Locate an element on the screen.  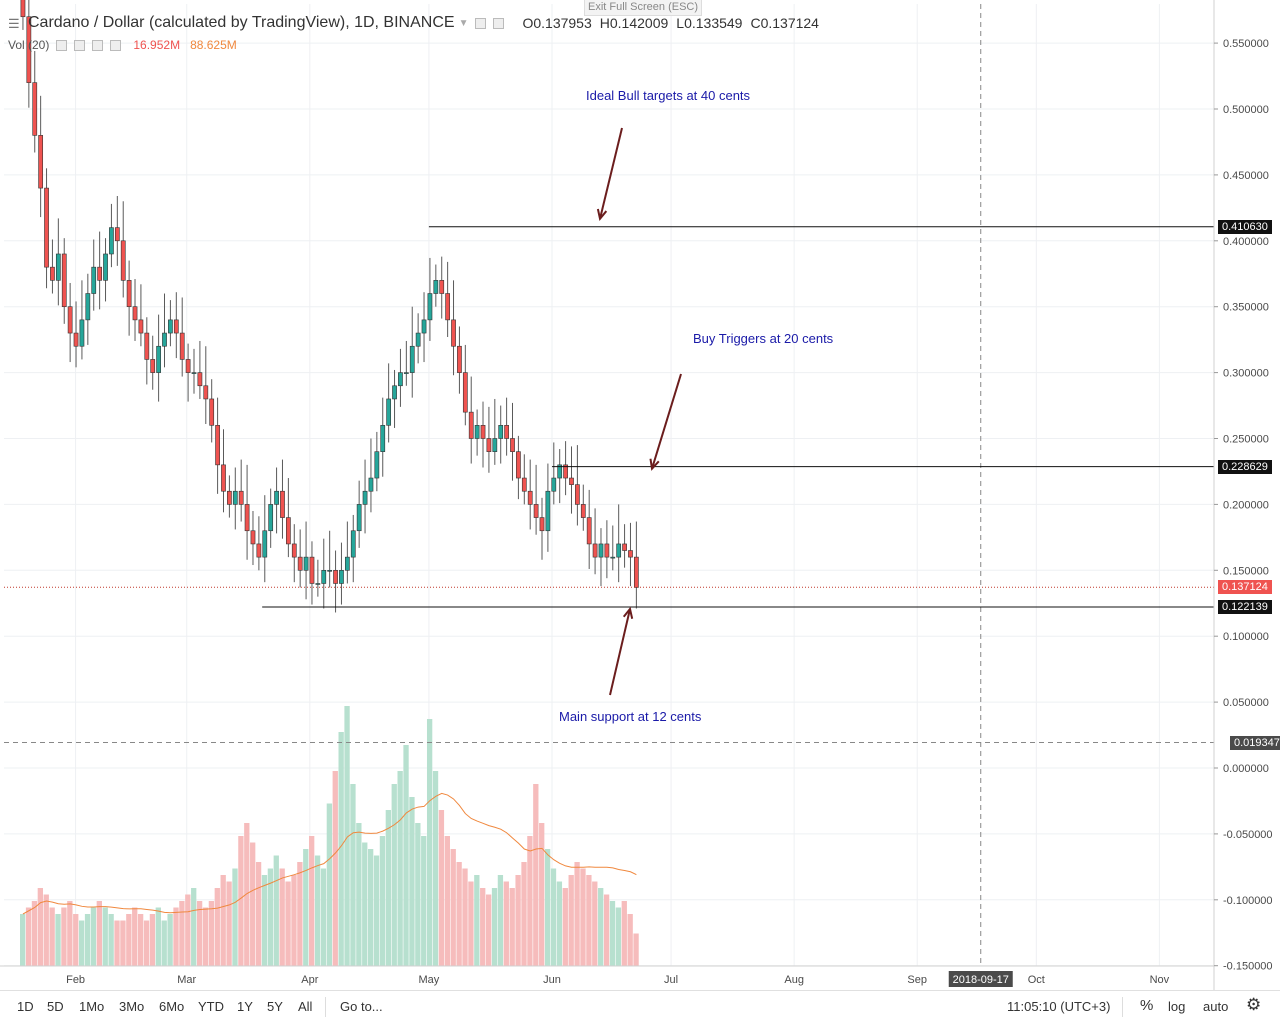
range-ytd: YTD is located at coordinates (211, 1006).